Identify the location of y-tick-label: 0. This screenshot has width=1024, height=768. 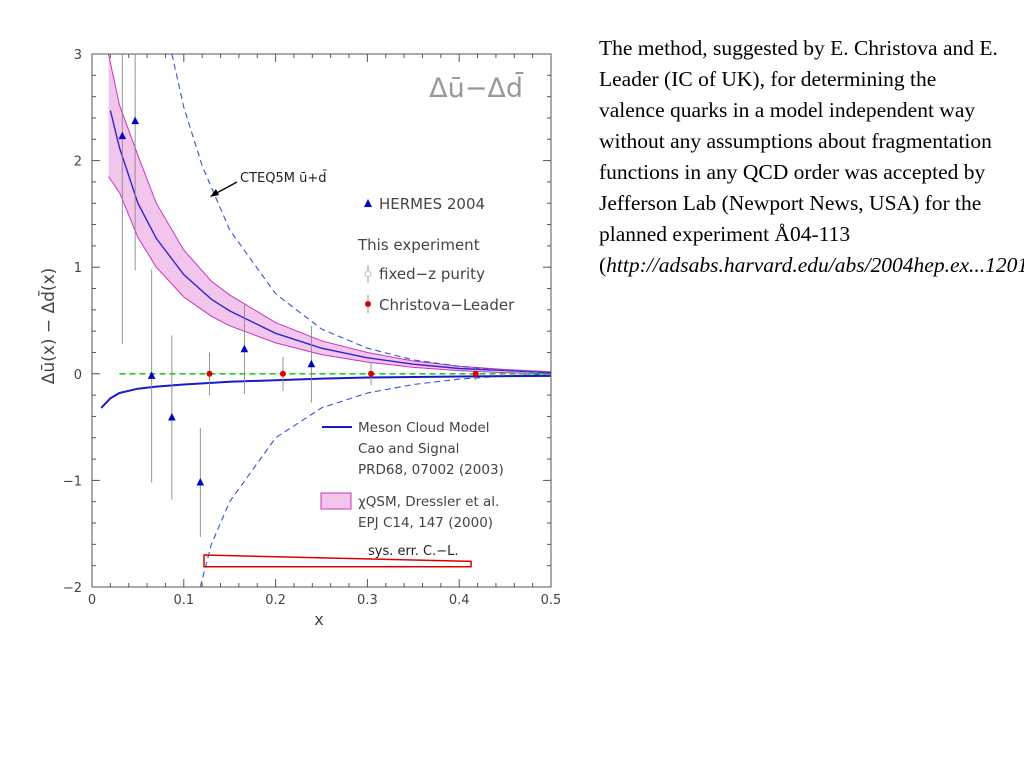
(78, 375).